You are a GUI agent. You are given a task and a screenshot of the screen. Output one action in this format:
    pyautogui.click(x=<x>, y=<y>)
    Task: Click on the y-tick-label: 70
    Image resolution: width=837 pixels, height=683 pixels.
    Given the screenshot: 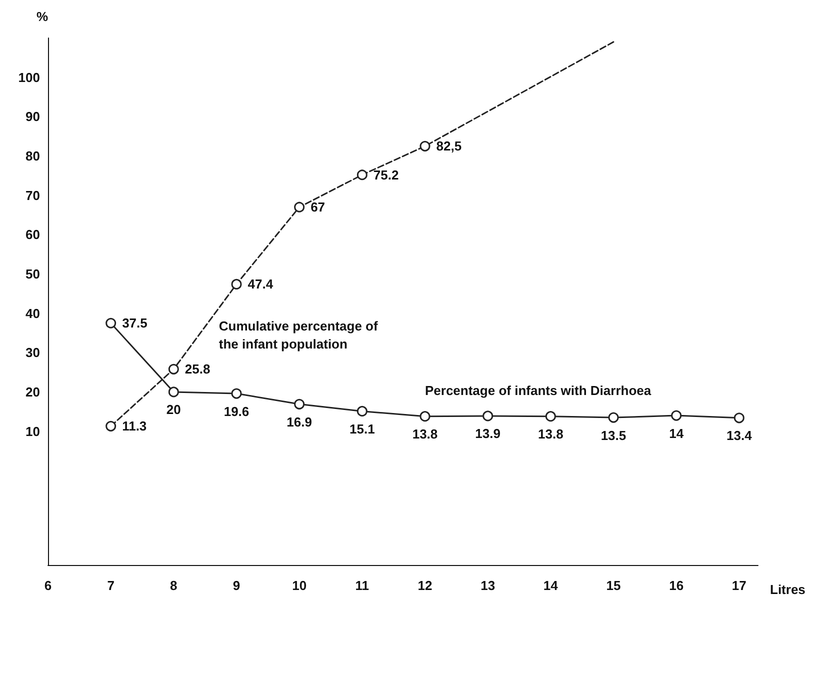 What is the action you would take?
    pyautogui.click(x=33, y=195)
    